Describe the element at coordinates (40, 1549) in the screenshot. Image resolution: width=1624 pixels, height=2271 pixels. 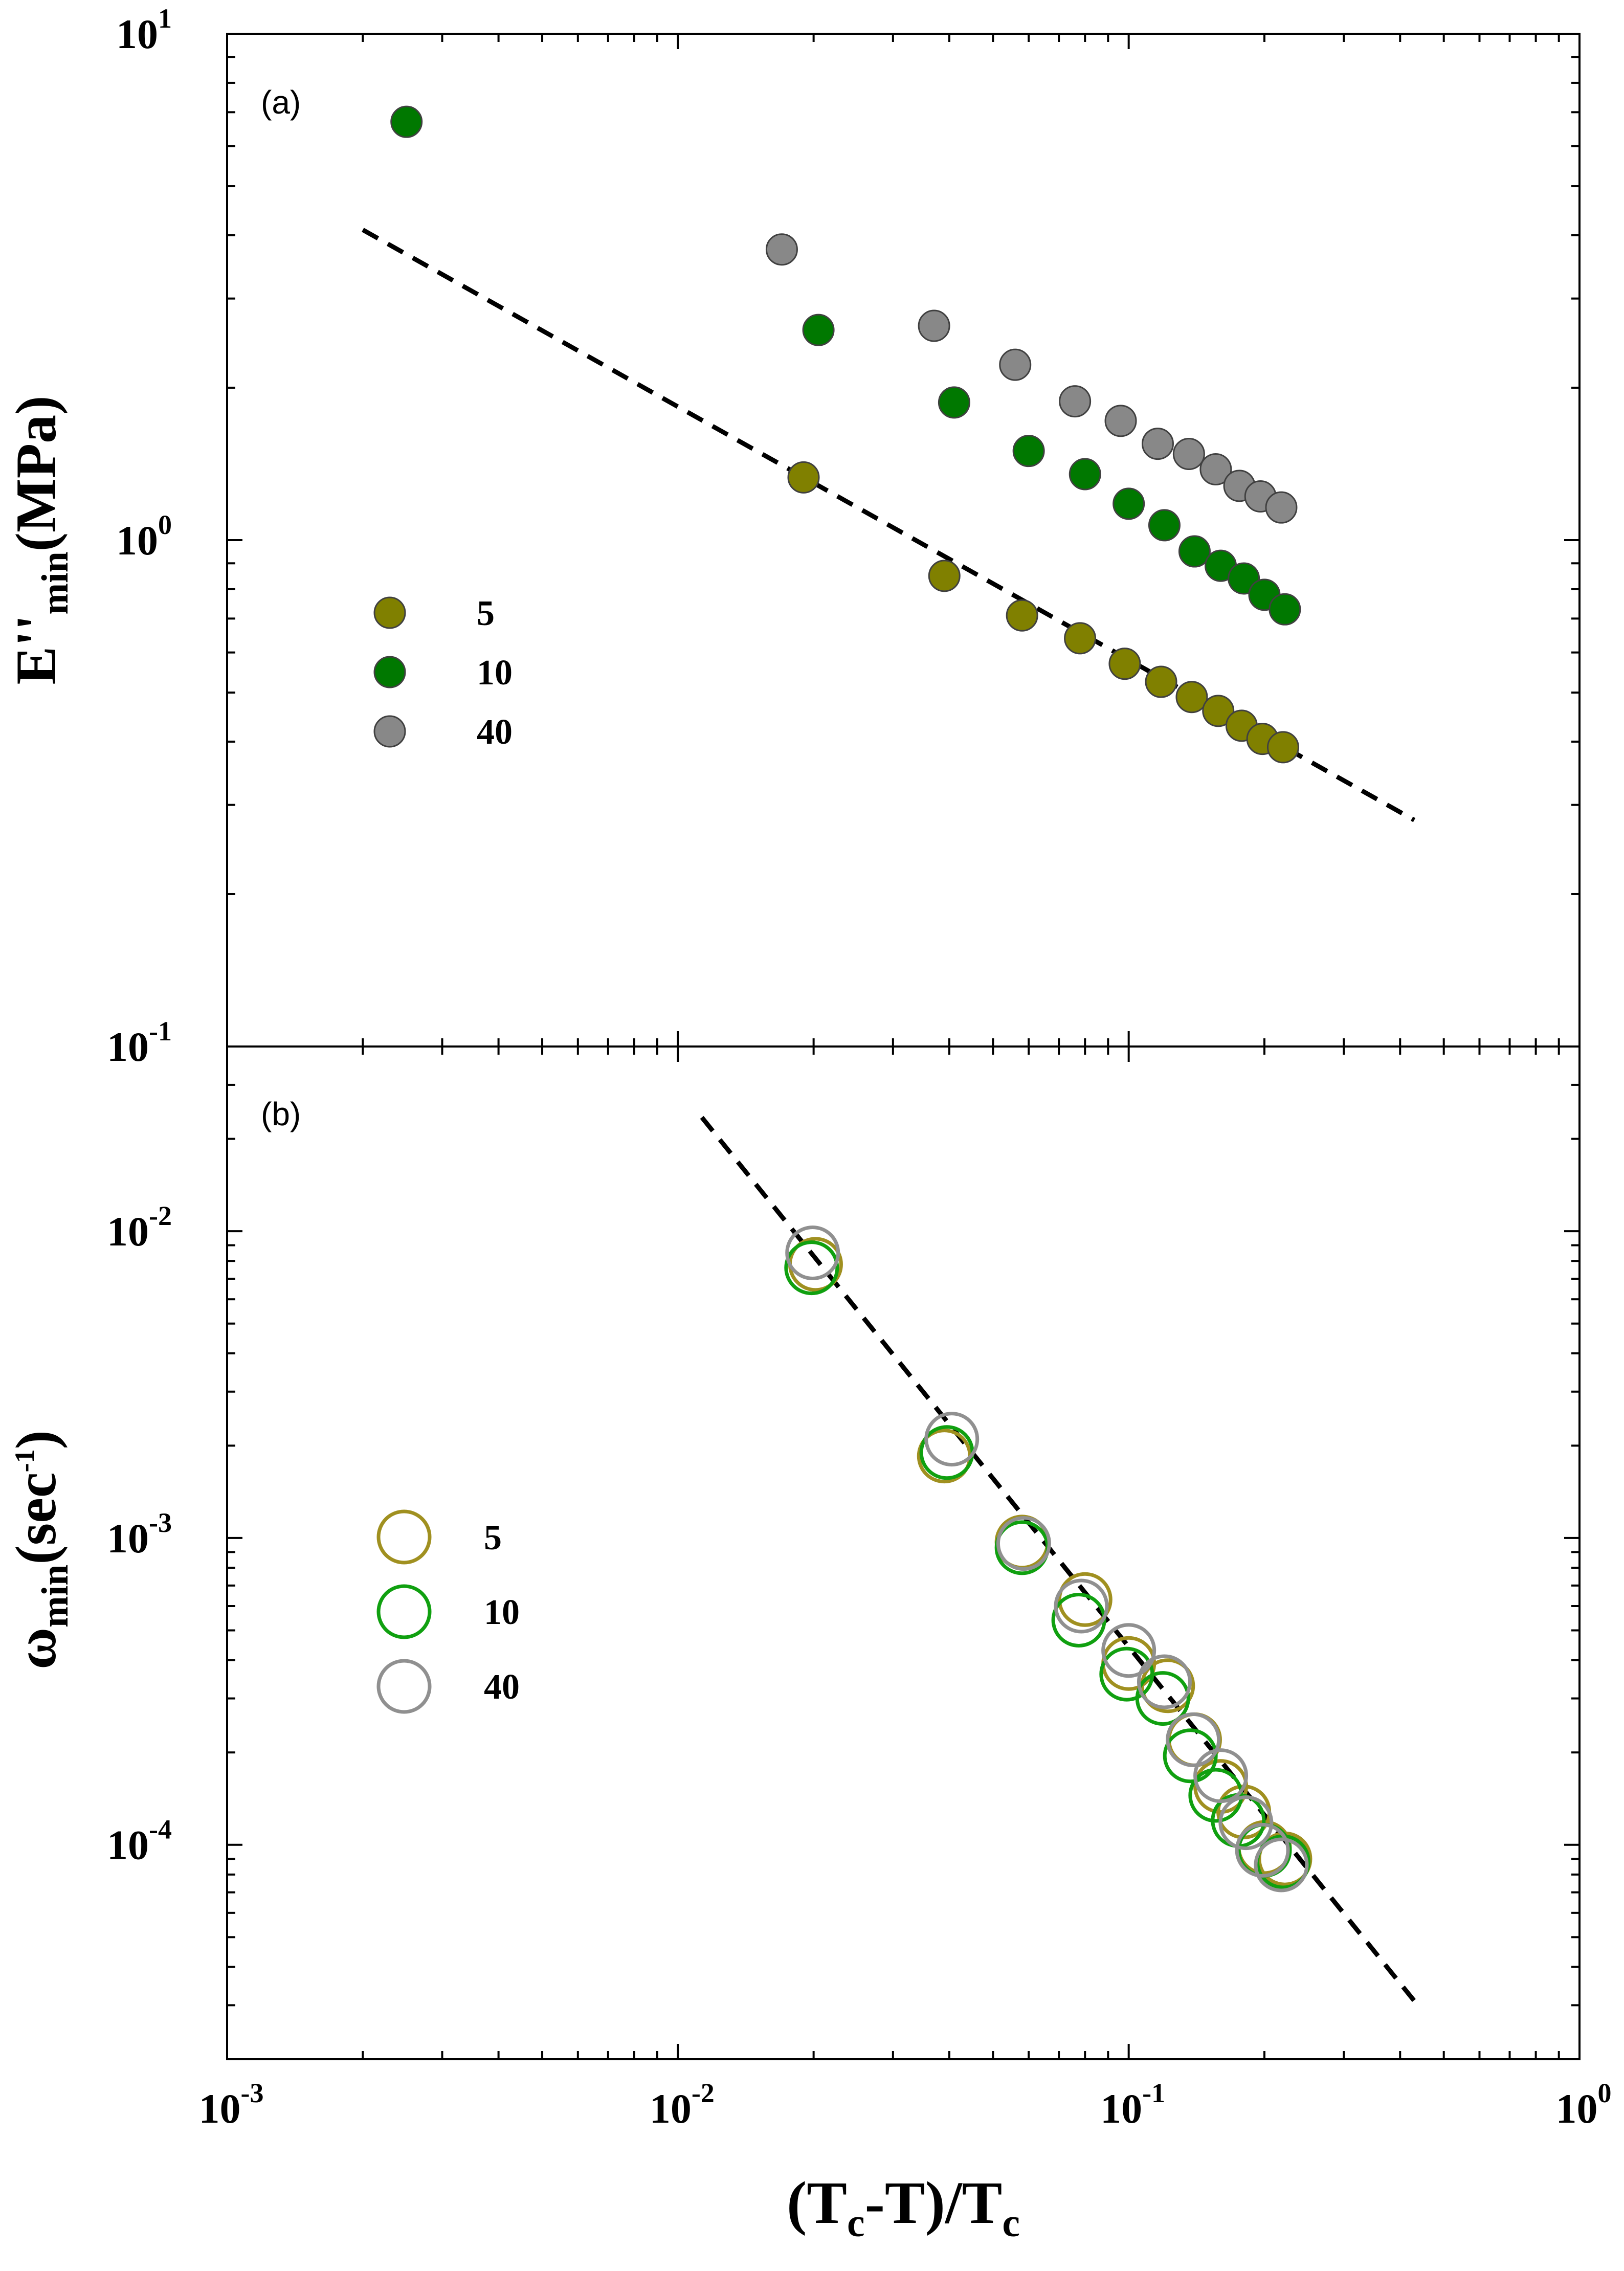
I see `panel-b-y-axis-label: ωmin(sec-1)` at that location.